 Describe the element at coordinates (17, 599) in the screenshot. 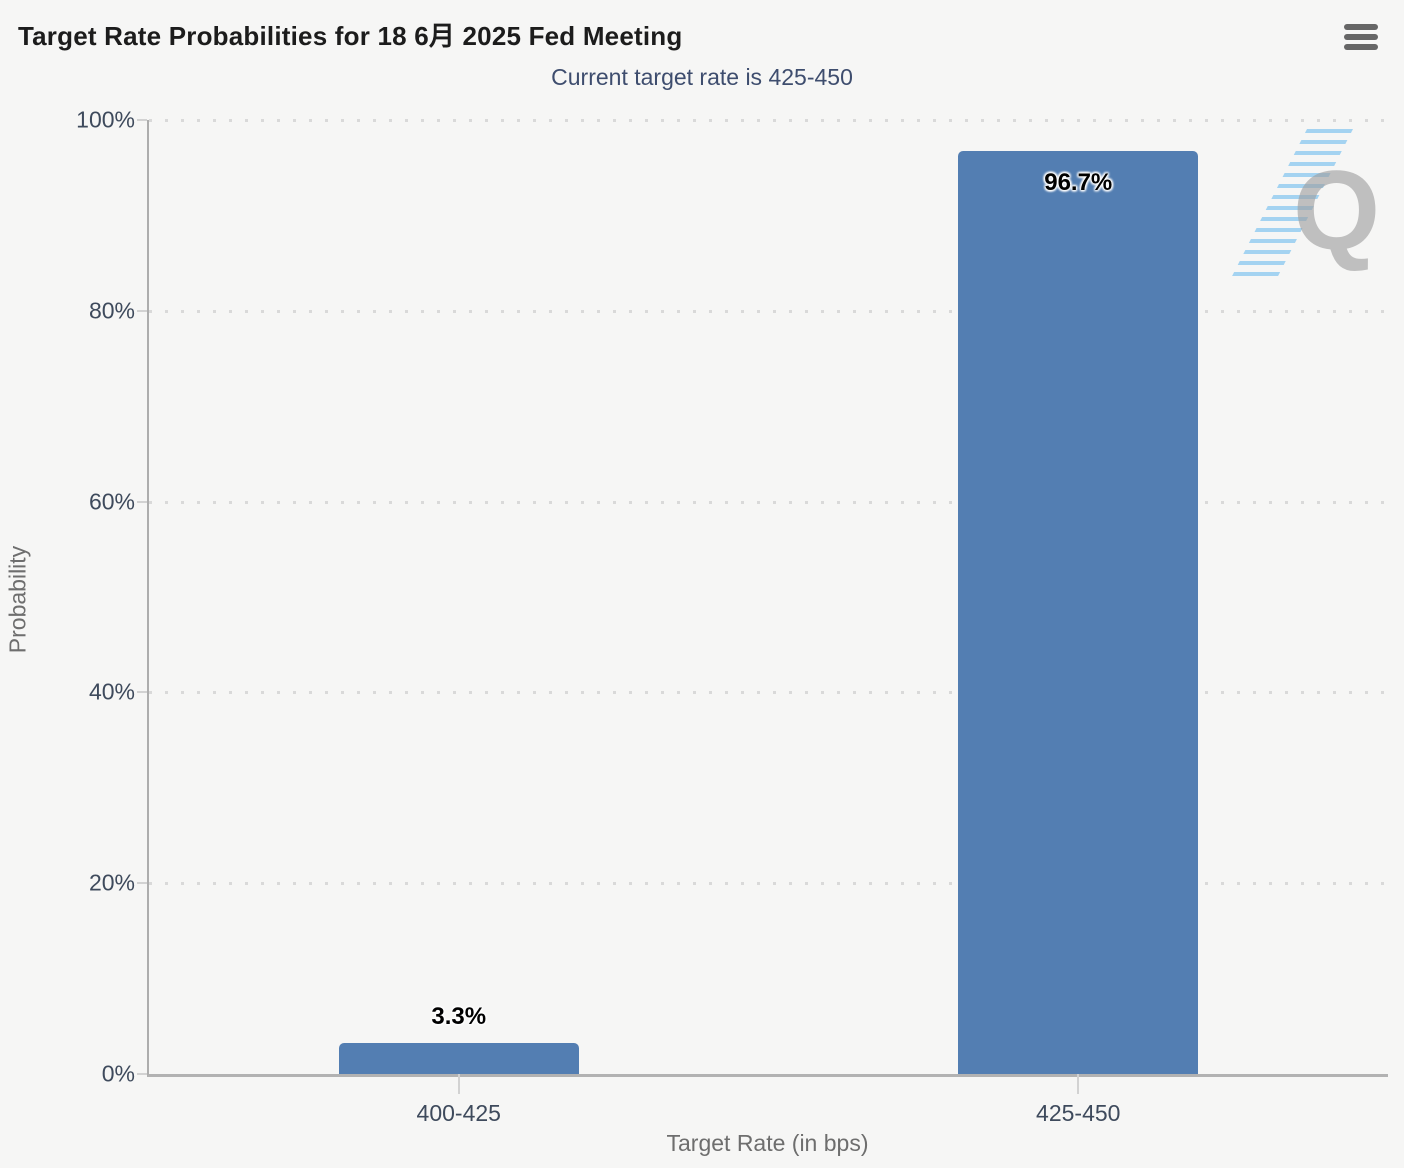

I see `y-axis-title: Probability` at that location.